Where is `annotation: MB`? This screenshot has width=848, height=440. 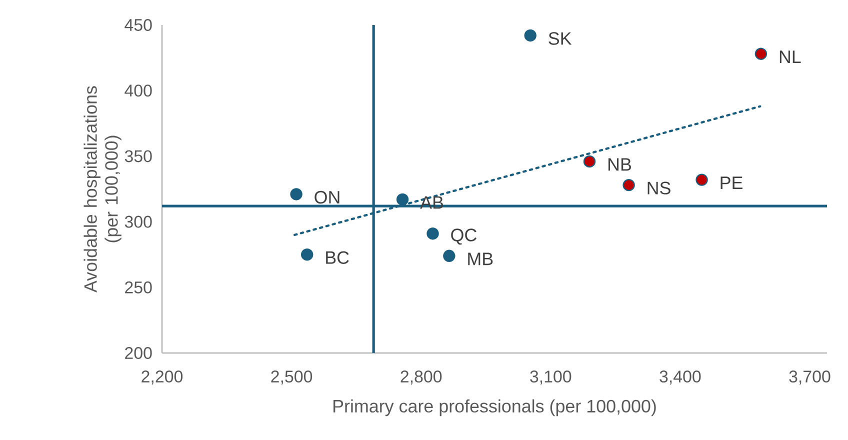
annotation: MB is located at coordinates (480, 259).